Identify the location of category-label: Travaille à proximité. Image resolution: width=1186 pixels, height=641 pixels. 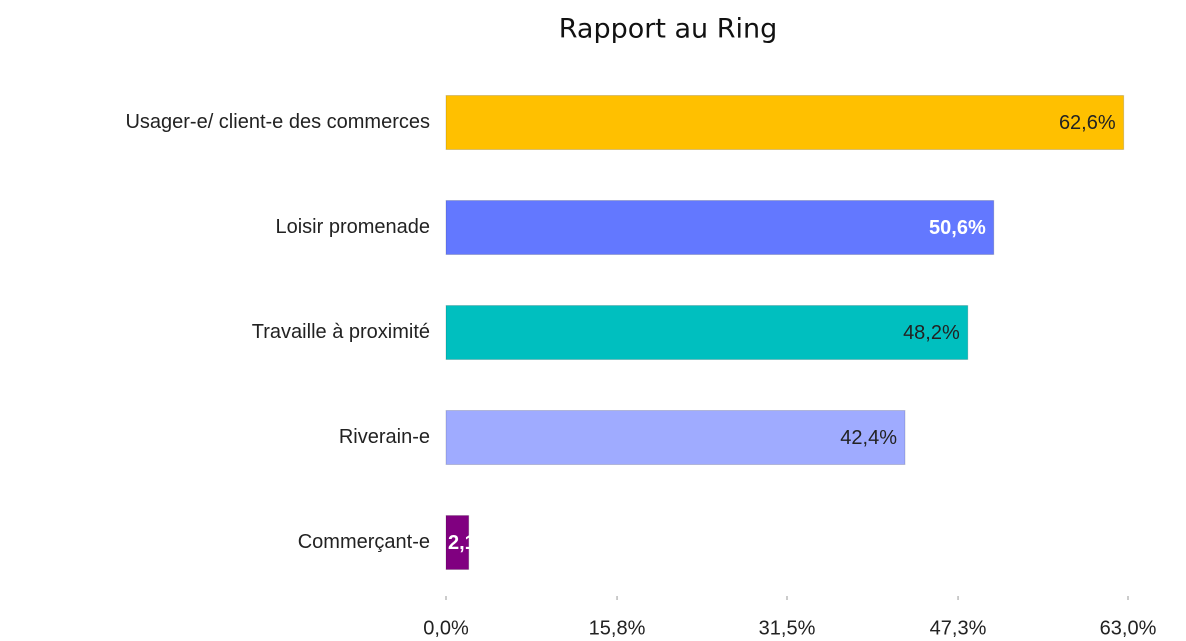
(341, 332).